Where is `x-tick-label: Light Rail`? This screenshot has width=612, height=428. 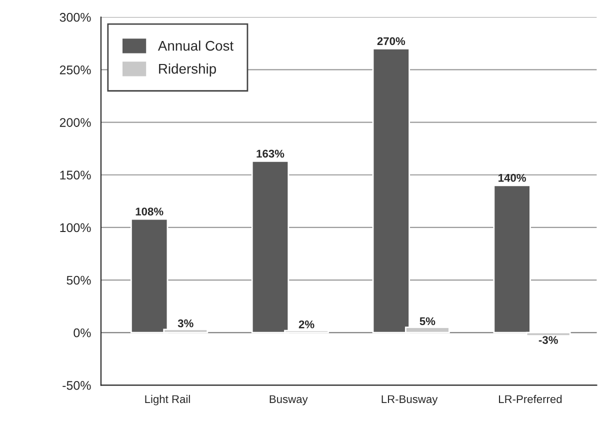 x-tick-label: Light Rail is located at coordinates (167, 400).